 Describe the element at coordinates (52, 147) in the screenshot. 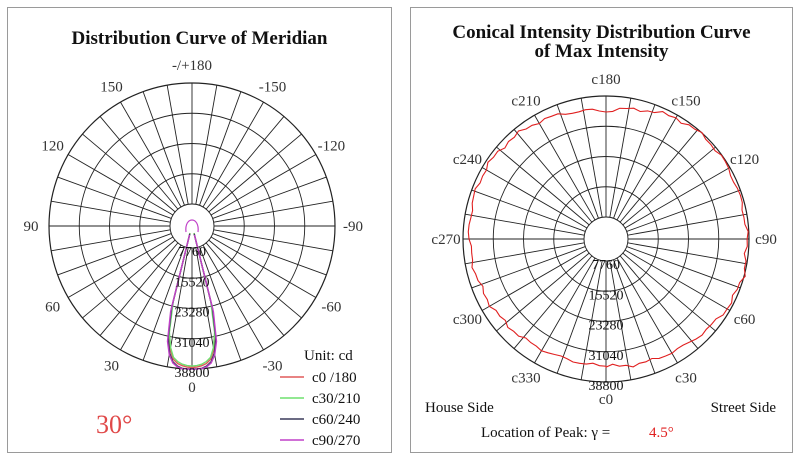

I see `meridian-angle-label: 120` at that location.